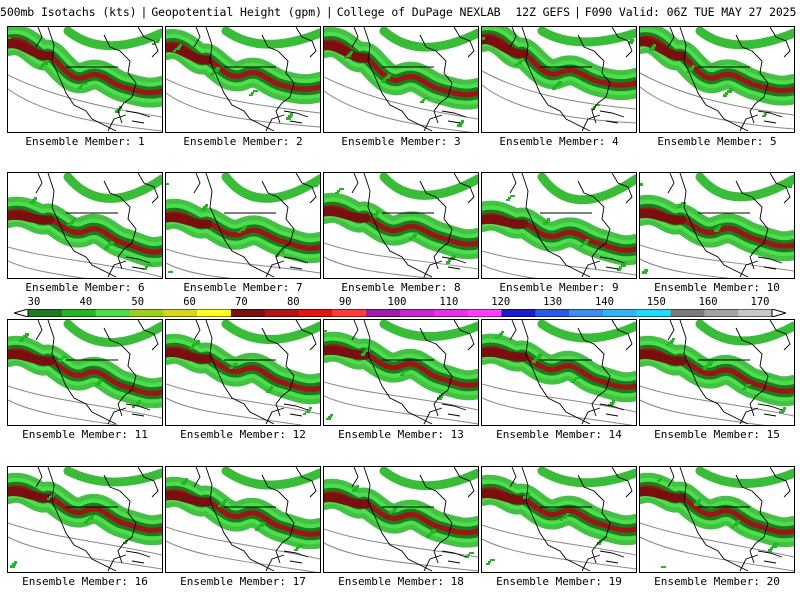 The image size is (800, 600). I want to click on ensemble-member-label: Ensemble Member: 13, so click(401, 434).